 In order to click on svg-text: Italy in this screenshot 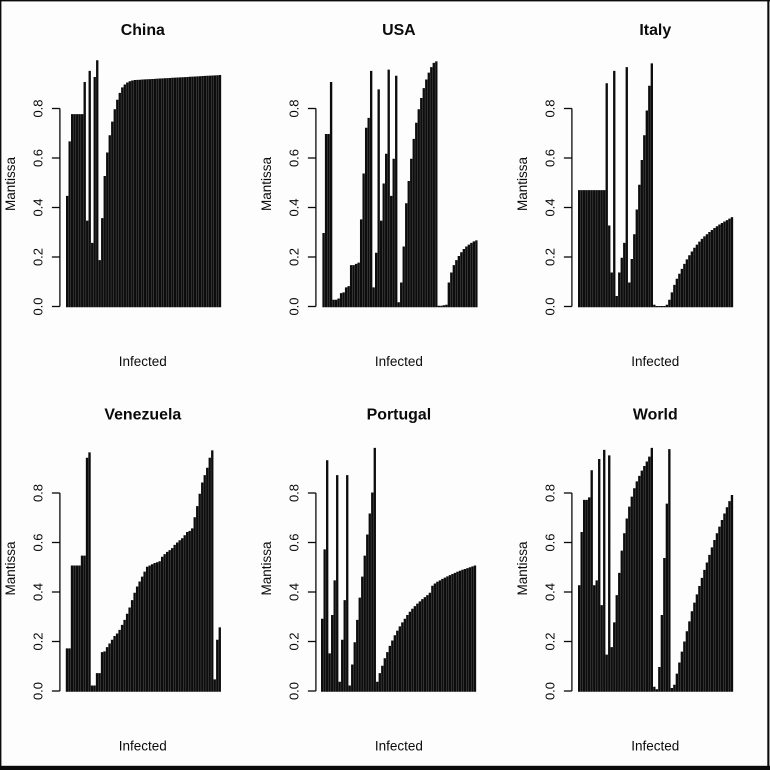, I will do `click(655, 30)`.